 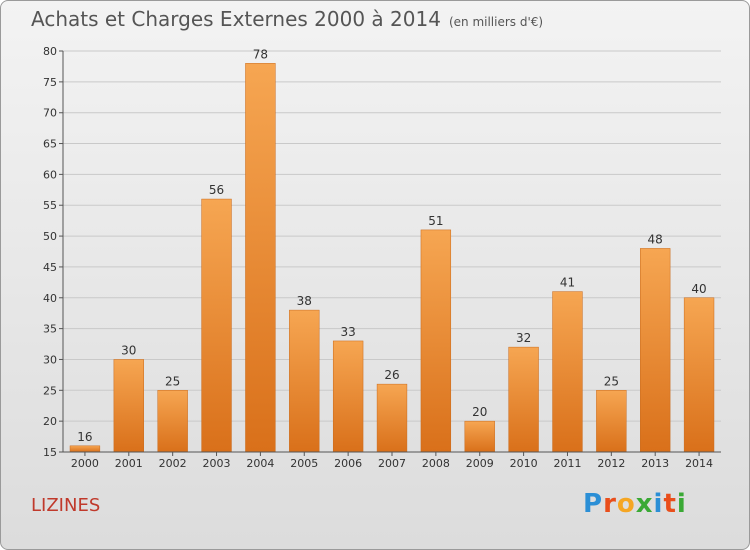 What do you see at coordinates (50, 236) in the screenshot?
I see `y-tick-label: 50` at bounding box center [50, 236].